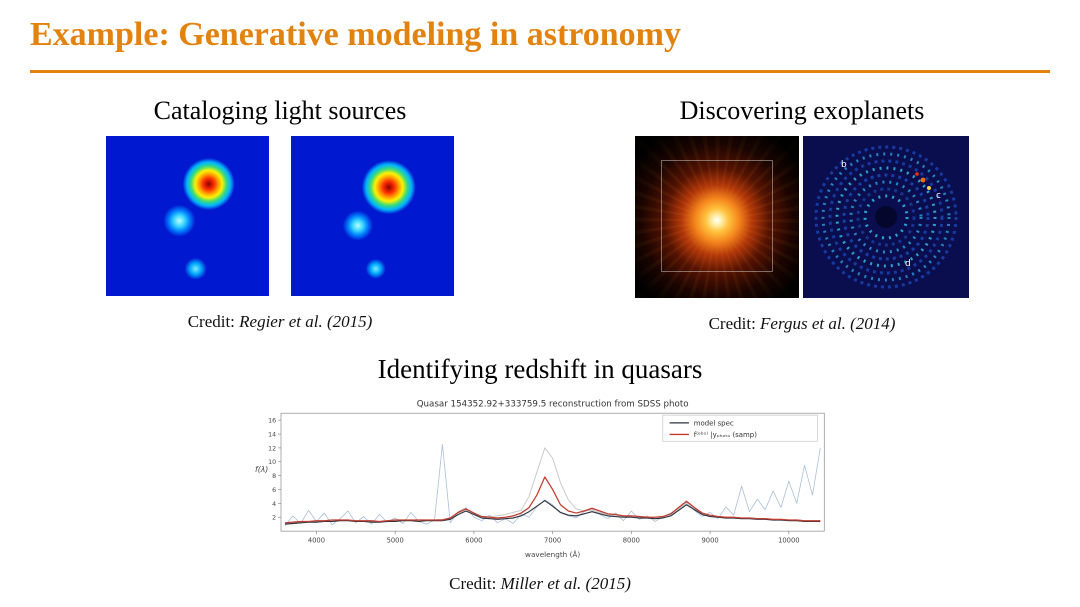 Image resolution: width=1080 pixels, height=607 pixels. I want to click on credit-reference: Miller et al. (2015), so click(565, 583).